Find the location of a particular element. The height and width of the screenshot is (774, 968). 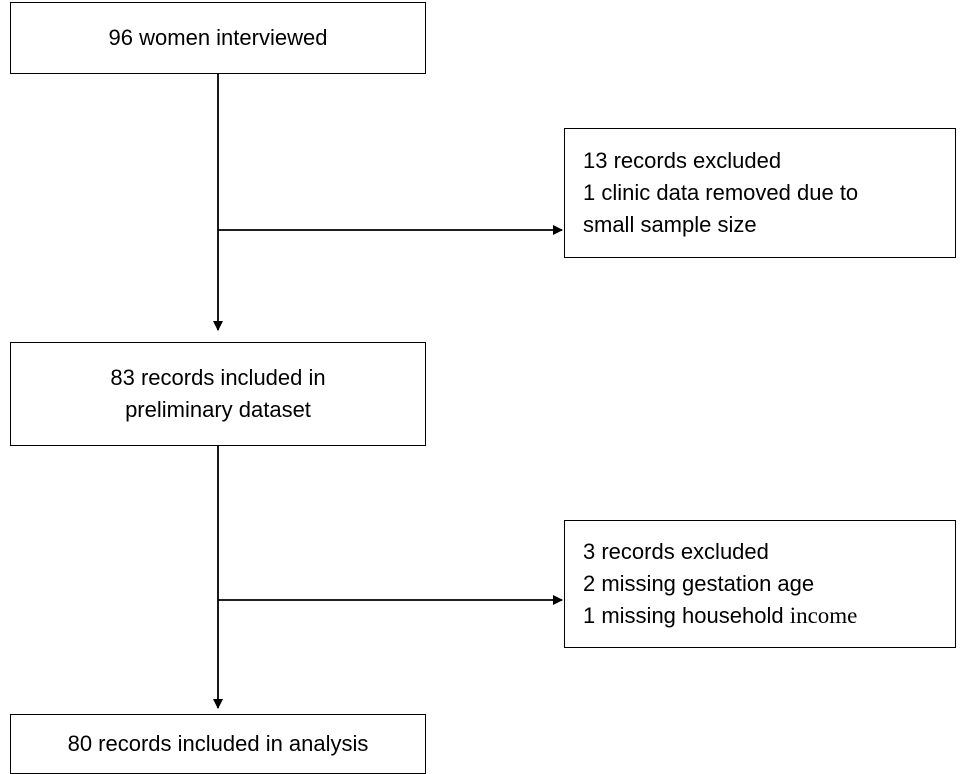

preliminary-line-2: preliminary dataset is located at coordinates (218, 409).